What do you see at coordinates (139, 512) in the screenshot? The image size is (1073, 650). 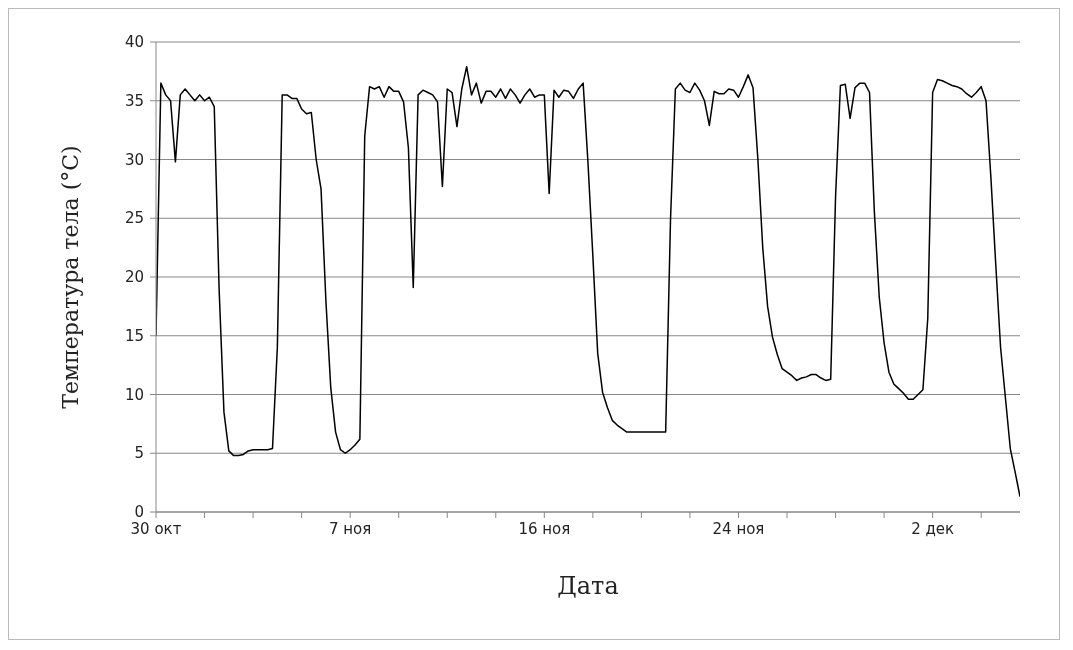 I see `y-tick-label: 0` at bounding box center [139, 512].